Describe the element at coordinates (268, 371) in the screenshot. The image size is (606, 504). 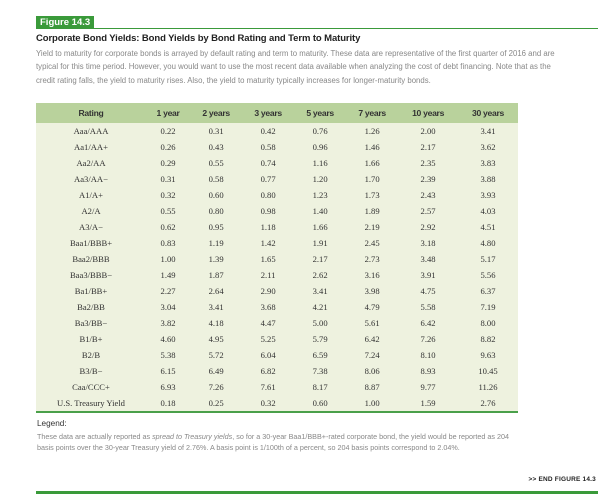
I see `yield-cell: 6.82` at that location.